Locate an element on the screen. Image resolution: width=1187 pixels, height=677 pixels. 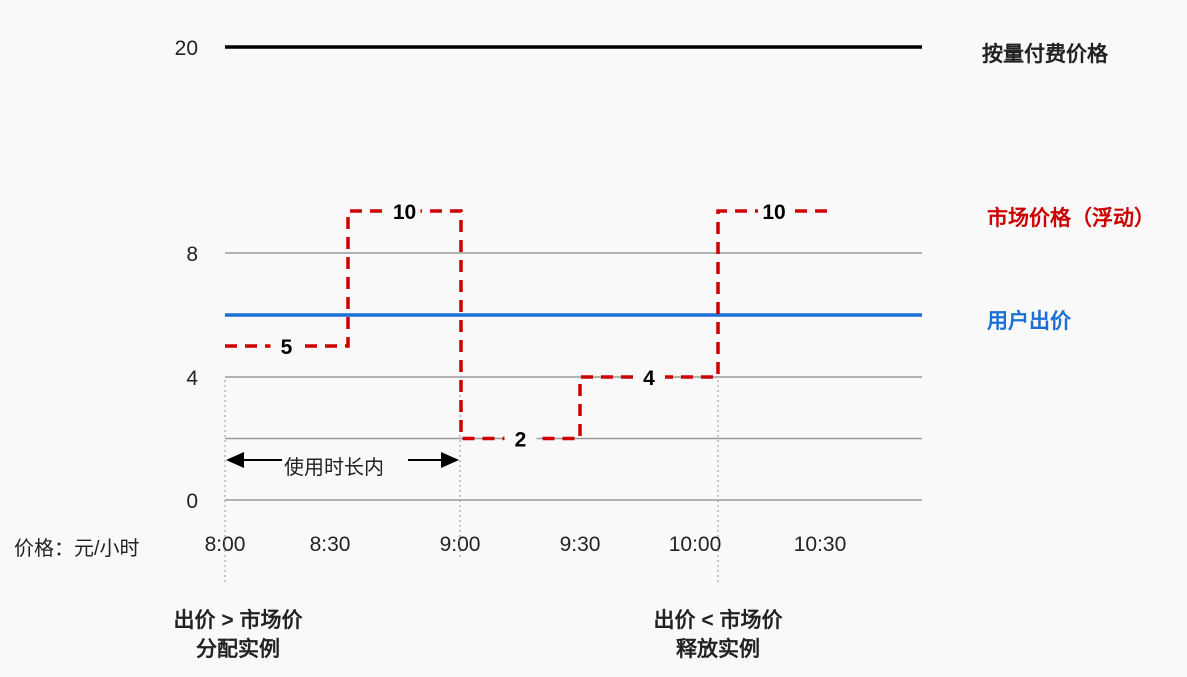
release-note: 出价 < 市场价 释放实例 is located at coordinates (718, 635).